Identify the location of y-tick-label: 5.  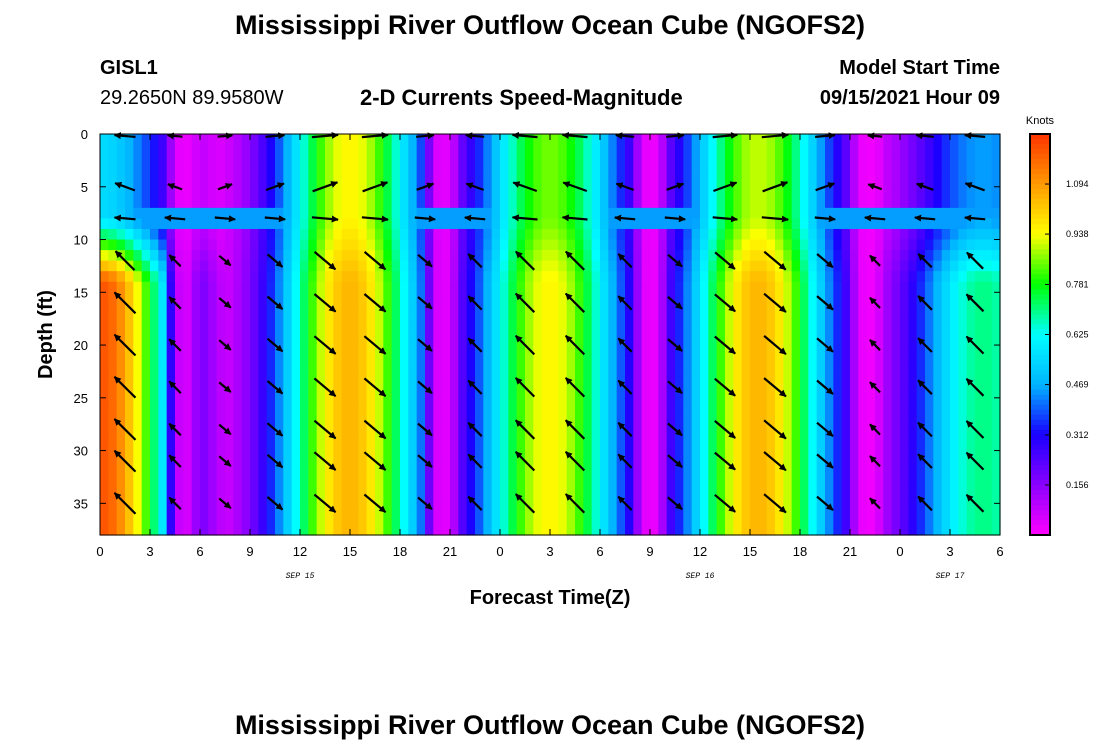
(84, 187).